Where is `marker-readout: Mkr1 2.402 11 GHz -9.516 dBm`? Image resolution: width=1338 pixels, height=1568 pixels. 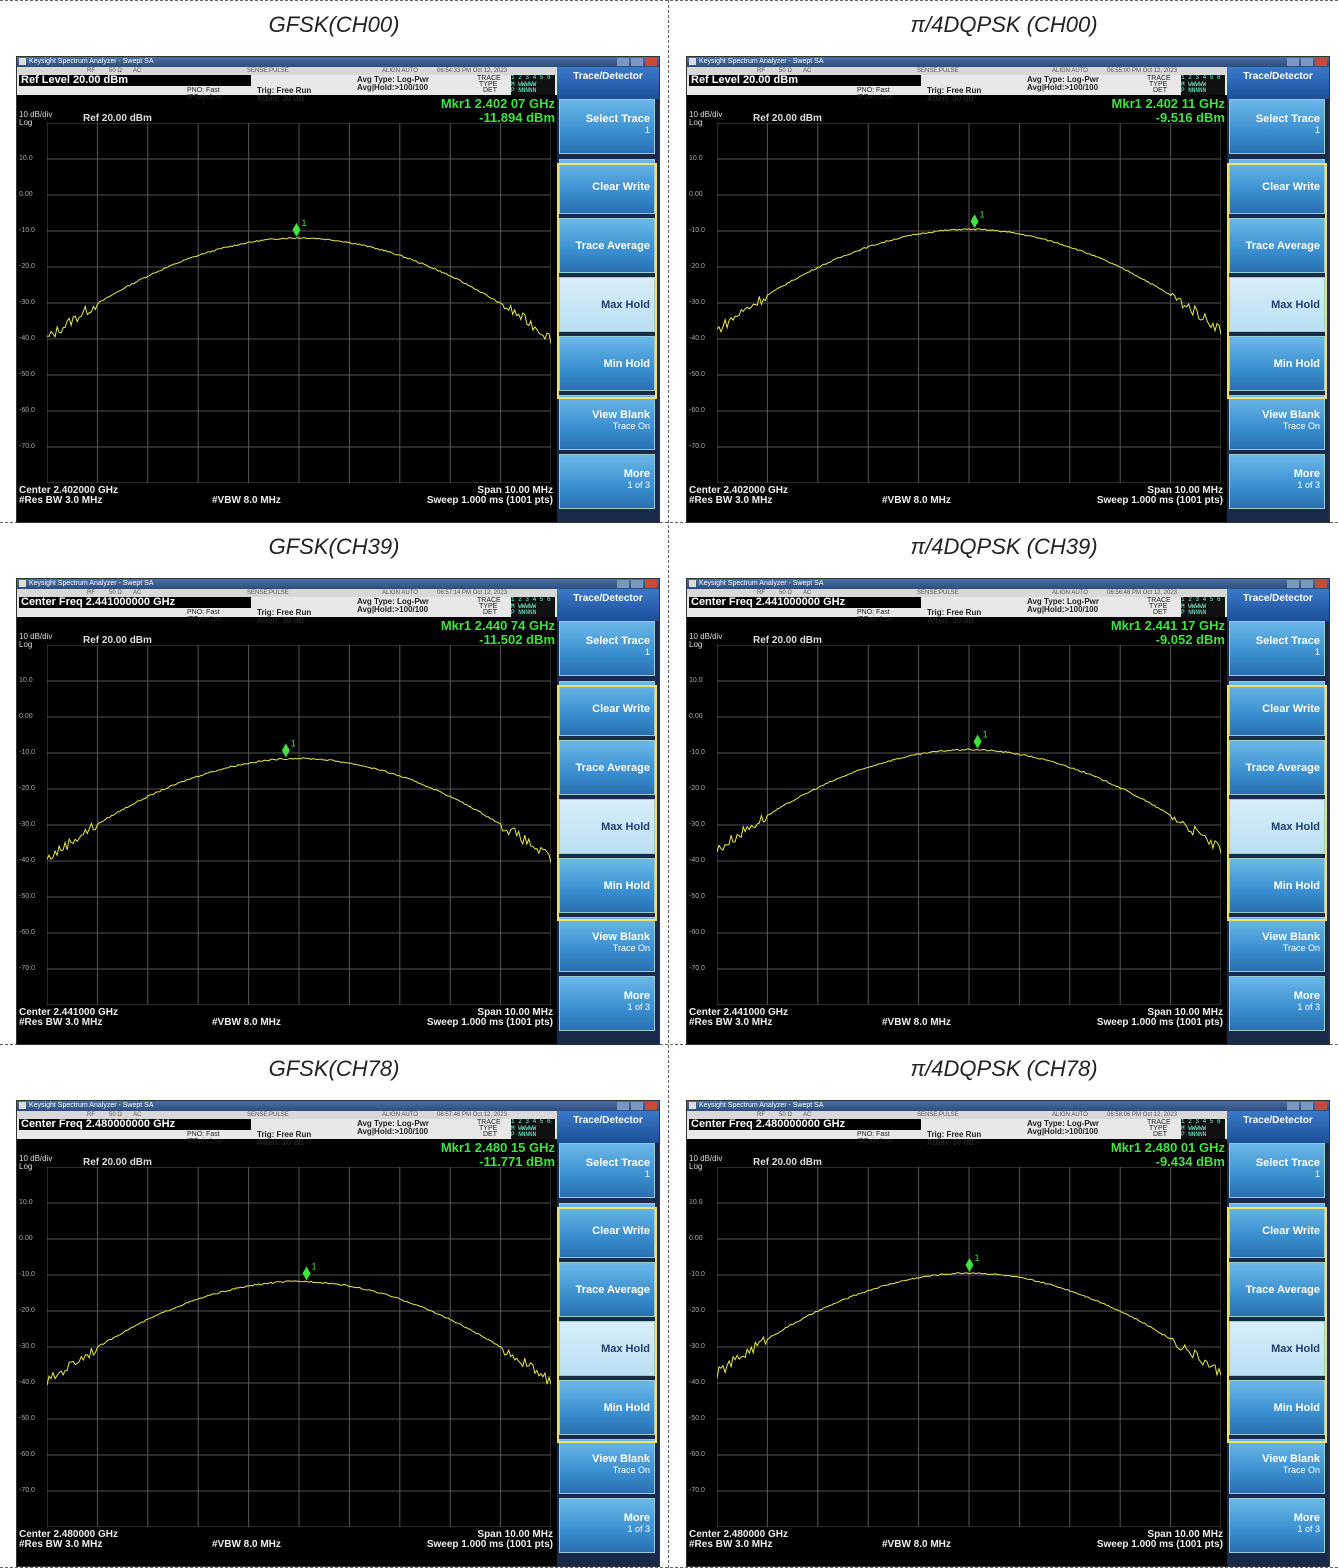
marker-readout: Mkr1 2.402 11 GHz -9.516 dBm is located at coordinates (1168, 111).